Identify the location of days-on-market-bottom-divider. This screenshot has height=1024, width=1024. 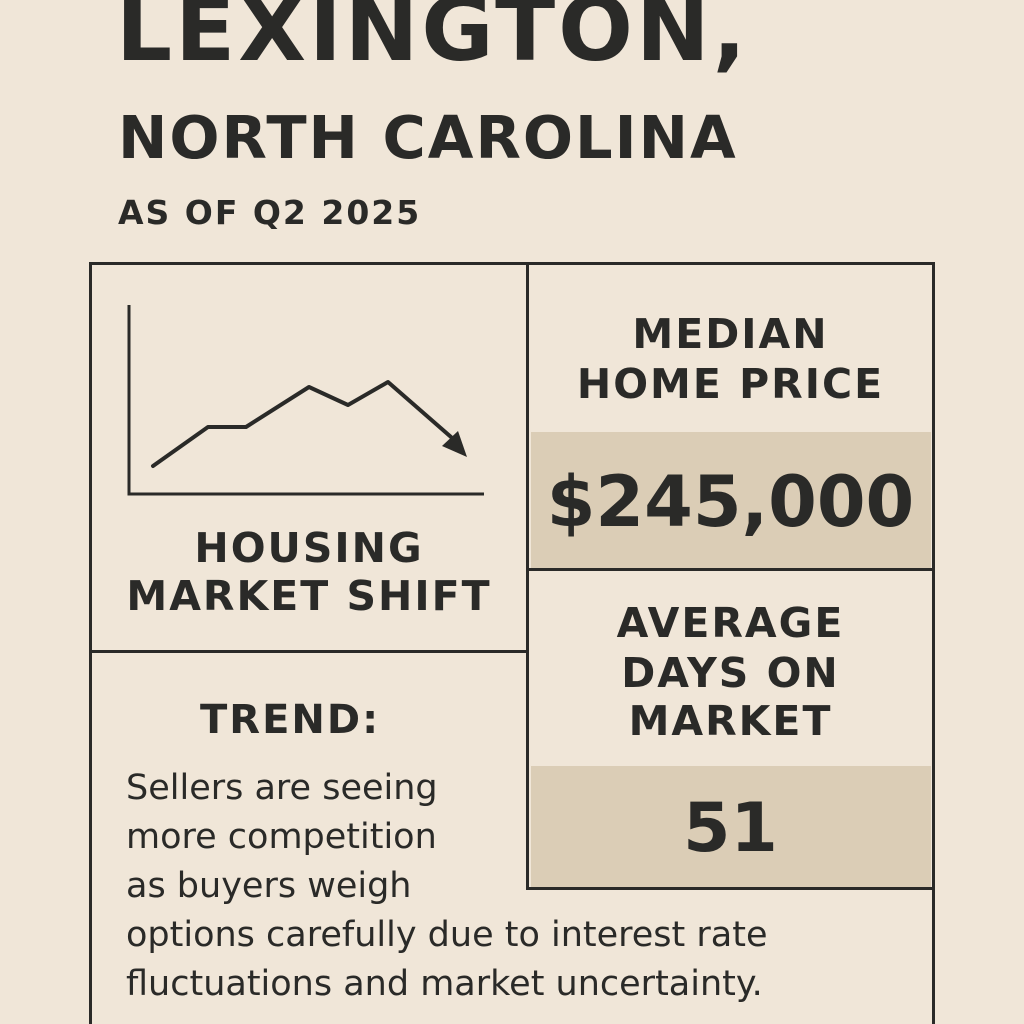
(730, 888).